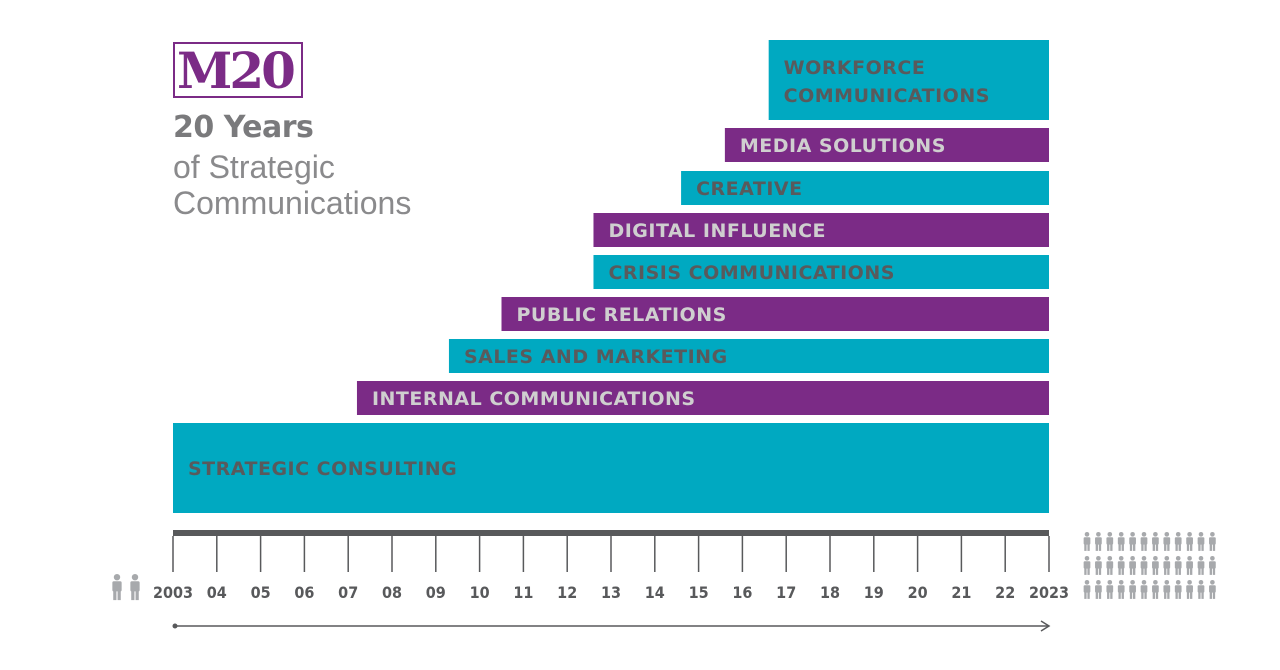 The width and height of the screenshot is (1280, 670). What do you see at coordinates (436, 592) in the screenshot?
I see `tick-label: 09` at bounding box center [436, 592].